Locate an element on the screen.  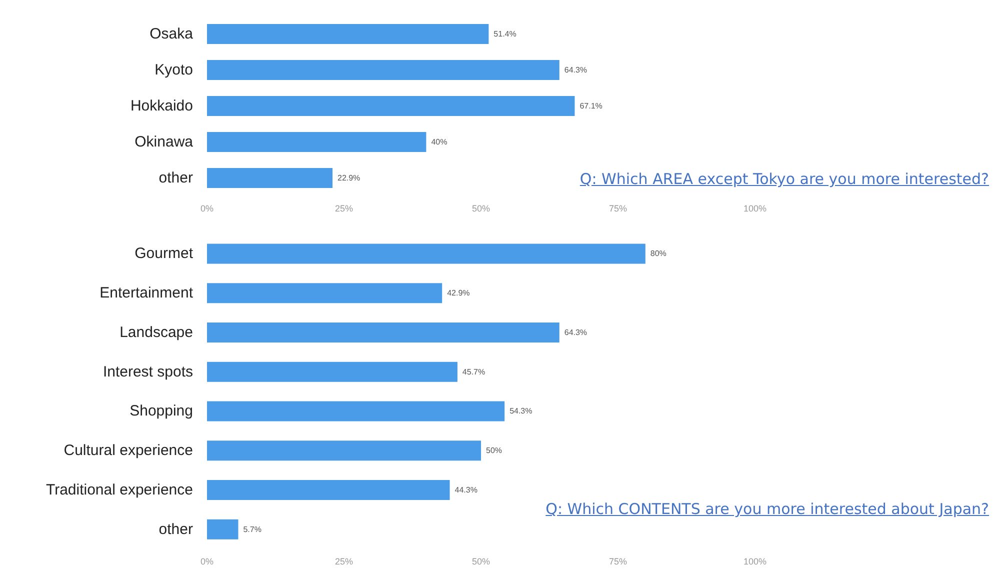
y-tick-label: Interest spots is located at coordinates (147, 371).